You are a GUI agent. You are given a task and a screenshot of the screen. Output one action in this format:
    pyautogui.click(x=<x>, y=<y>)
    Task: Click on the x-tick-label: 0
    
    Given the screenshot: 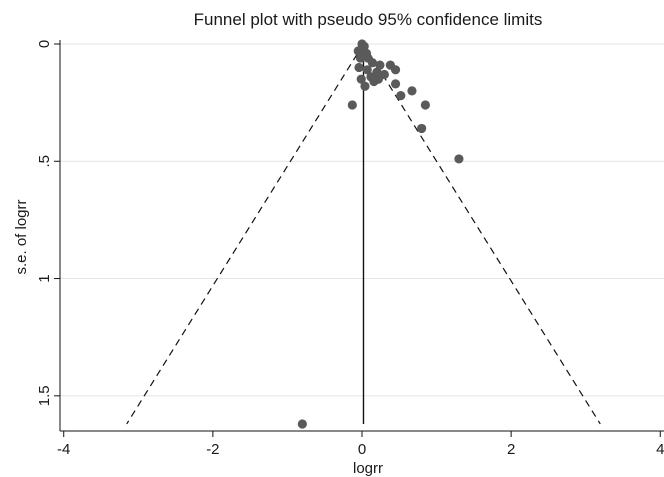 What is the action you would take?
    pyautogui.click(x=362, y=449)
    